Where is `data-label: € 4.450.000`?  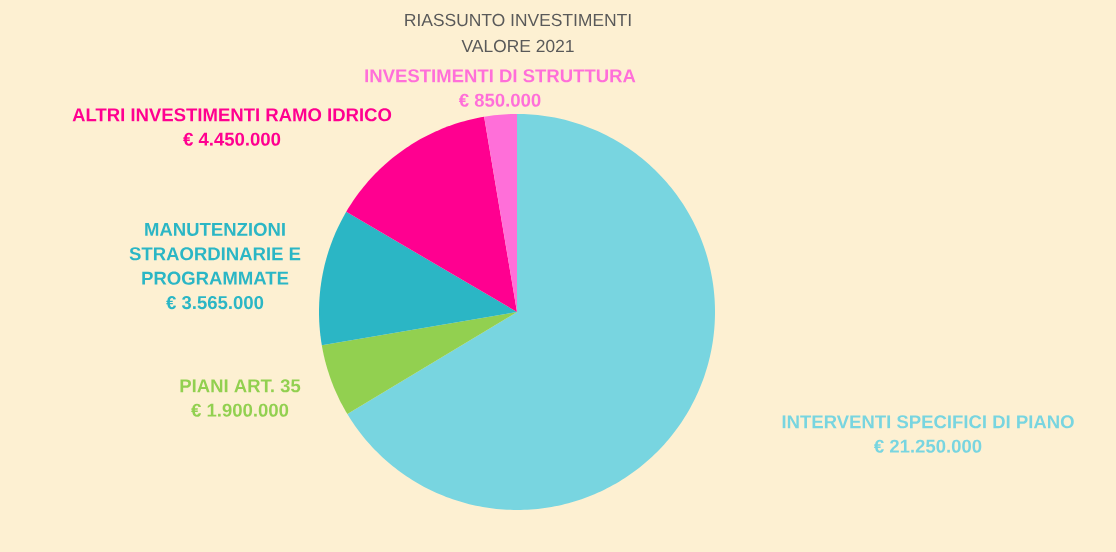
data-label: € 4.450.000 is located at coordinates (232, 139).